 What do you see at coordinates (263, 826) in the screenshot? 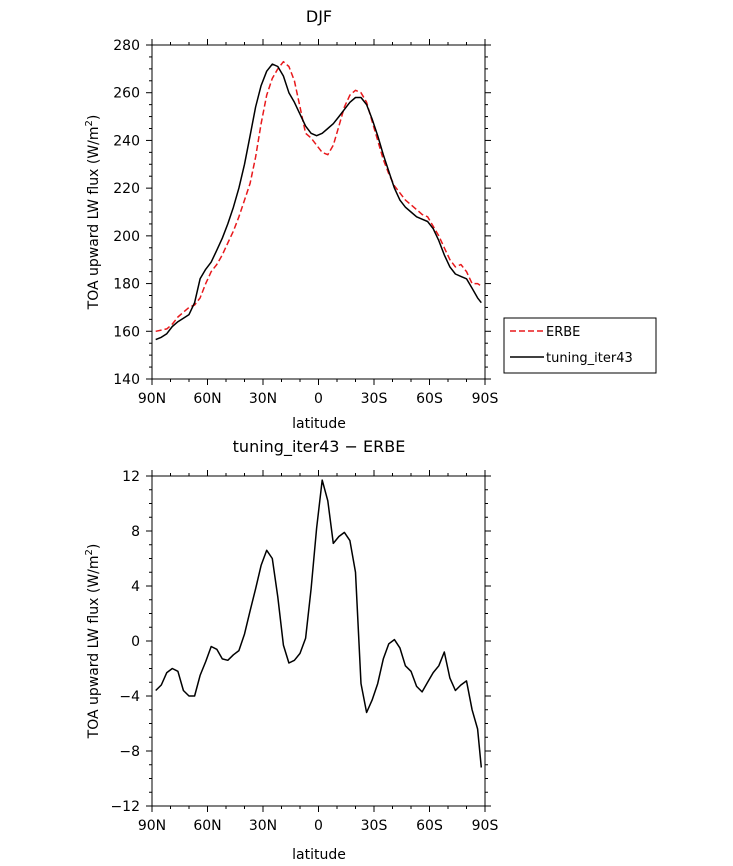
I see `bottom-x-tick-label: 30N` at bounding box center [263, 826].